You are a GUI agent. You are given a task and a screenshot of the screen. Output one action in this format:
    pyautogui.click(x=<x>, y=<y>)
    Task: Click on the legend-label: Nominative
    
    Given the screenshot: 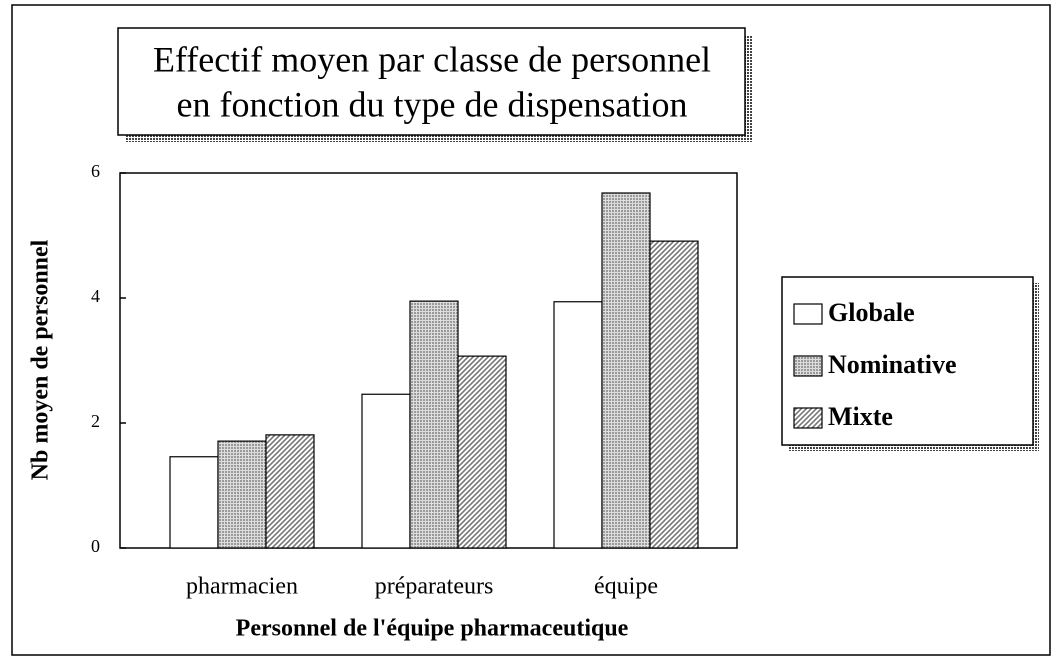 What is the action you would take?
    pyautogui.click(x=892, y=364)
    